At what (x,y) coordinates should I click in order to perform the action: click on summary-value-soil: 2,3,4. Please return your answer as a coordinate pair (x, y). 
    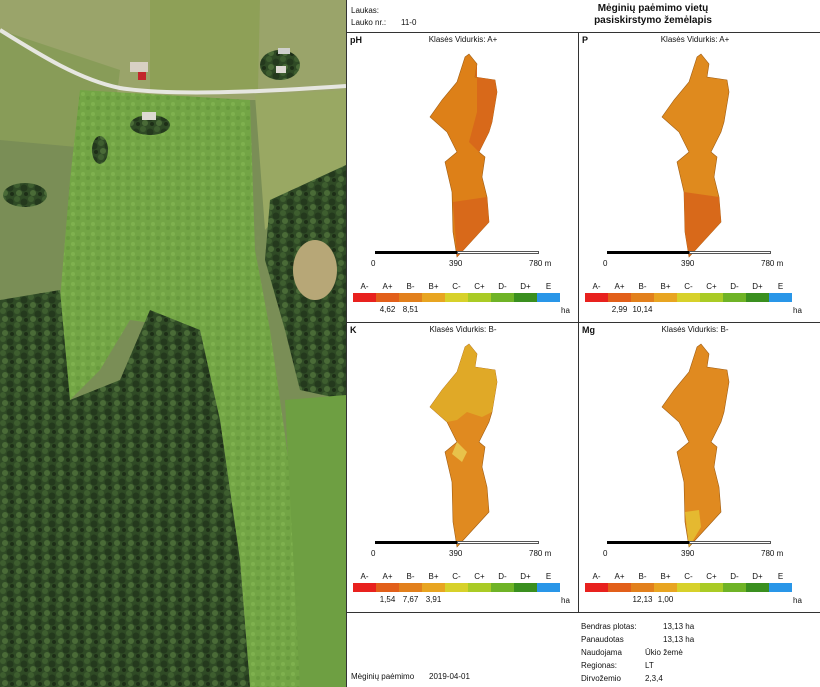
    Looking at the image, I should click on (654, 678).